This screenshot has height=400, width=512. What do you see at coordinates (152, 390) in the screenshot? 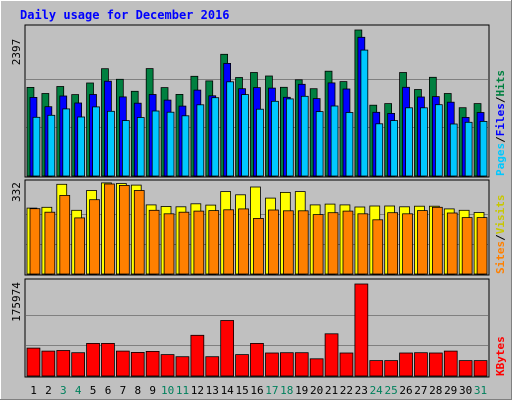
I see `x-tick-label-9: 9` at bounding box center [152, 390].